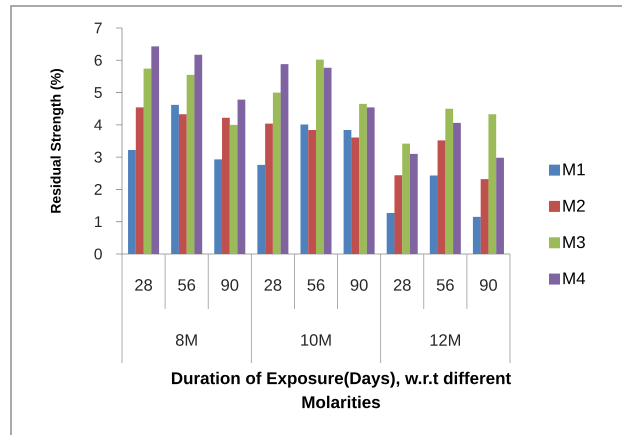  What do you see at coordinates (98, 92) in the screenshot?
I see `y-tick-label: 5` at bounding box center [98, 92].